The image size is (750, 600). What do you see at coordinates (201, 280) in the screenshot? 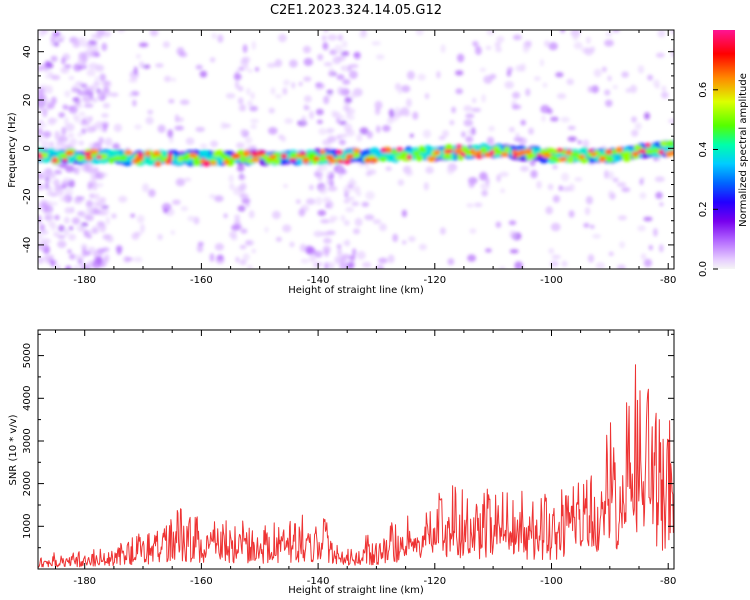
I see `x-tick-label: -160` at bounding box center [201, 280].